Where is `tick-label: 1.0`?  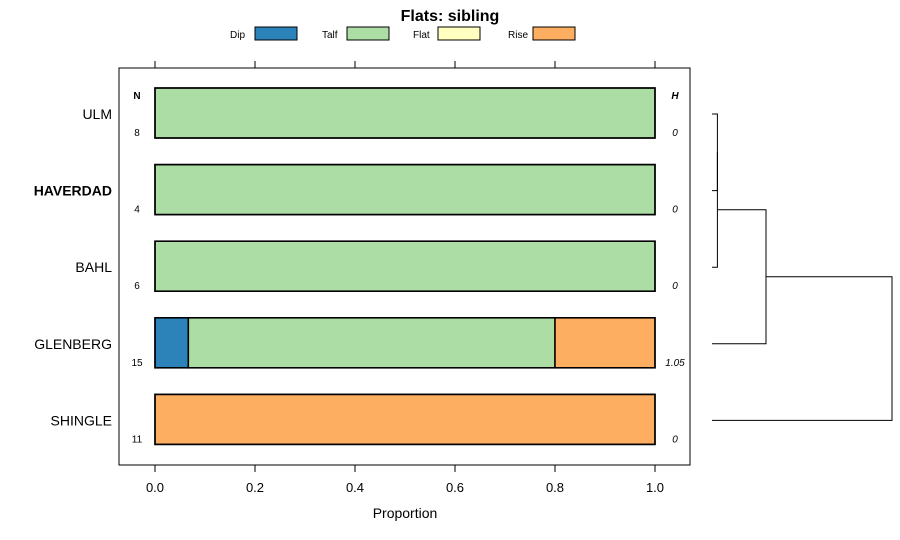
tick-label: 1.0 is located at coordinates (655, 487).